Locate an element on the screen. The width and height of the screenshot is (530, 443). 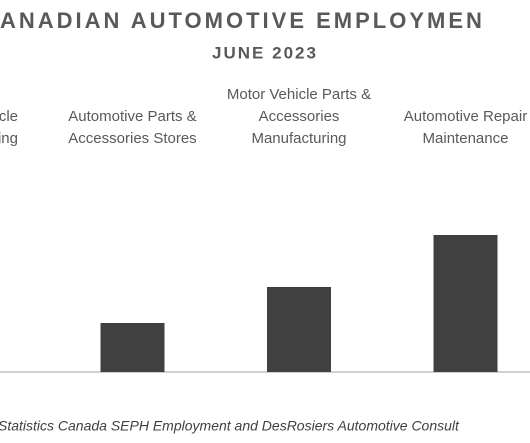
category-label: ing is located at coordinates (9, 138).